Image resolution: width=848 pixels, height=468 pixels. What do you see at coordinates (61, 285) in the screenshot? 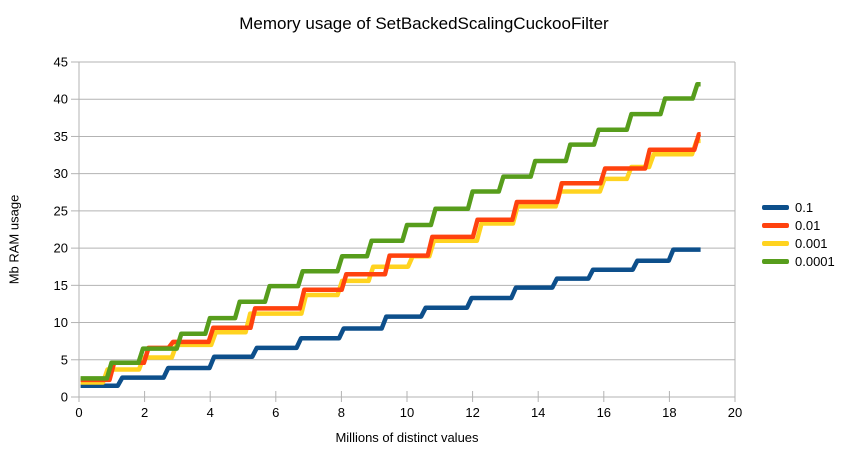
I see `y-tick-label-15: 15` at bounding box center [61, 285].